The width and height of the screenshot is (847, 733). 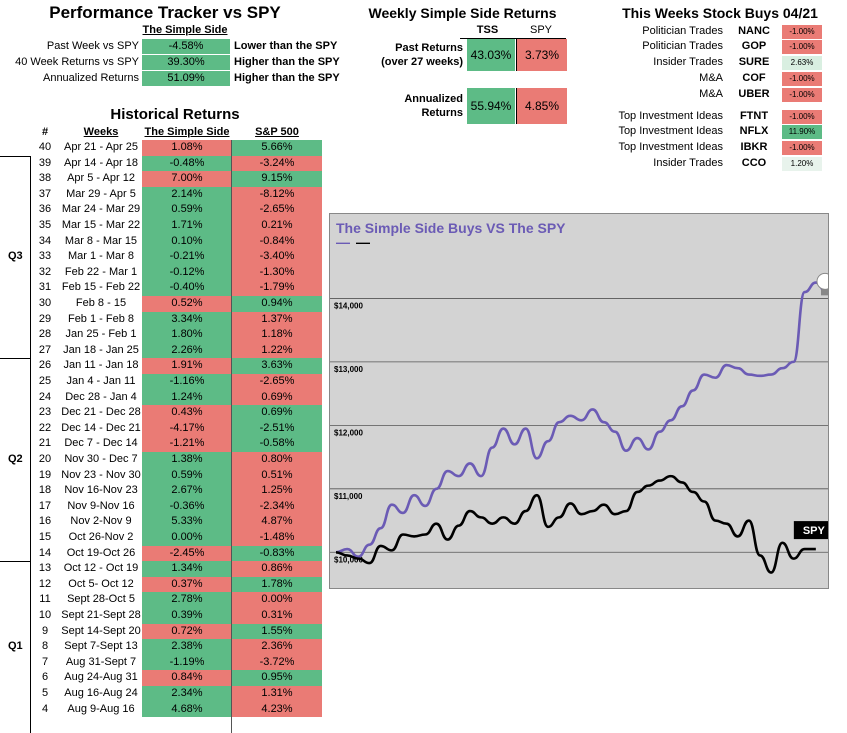 What do you see at coordinates (754, 46) in the screenshot?
I see `buy-ticker: GOP` at bounding box center [754, 46].